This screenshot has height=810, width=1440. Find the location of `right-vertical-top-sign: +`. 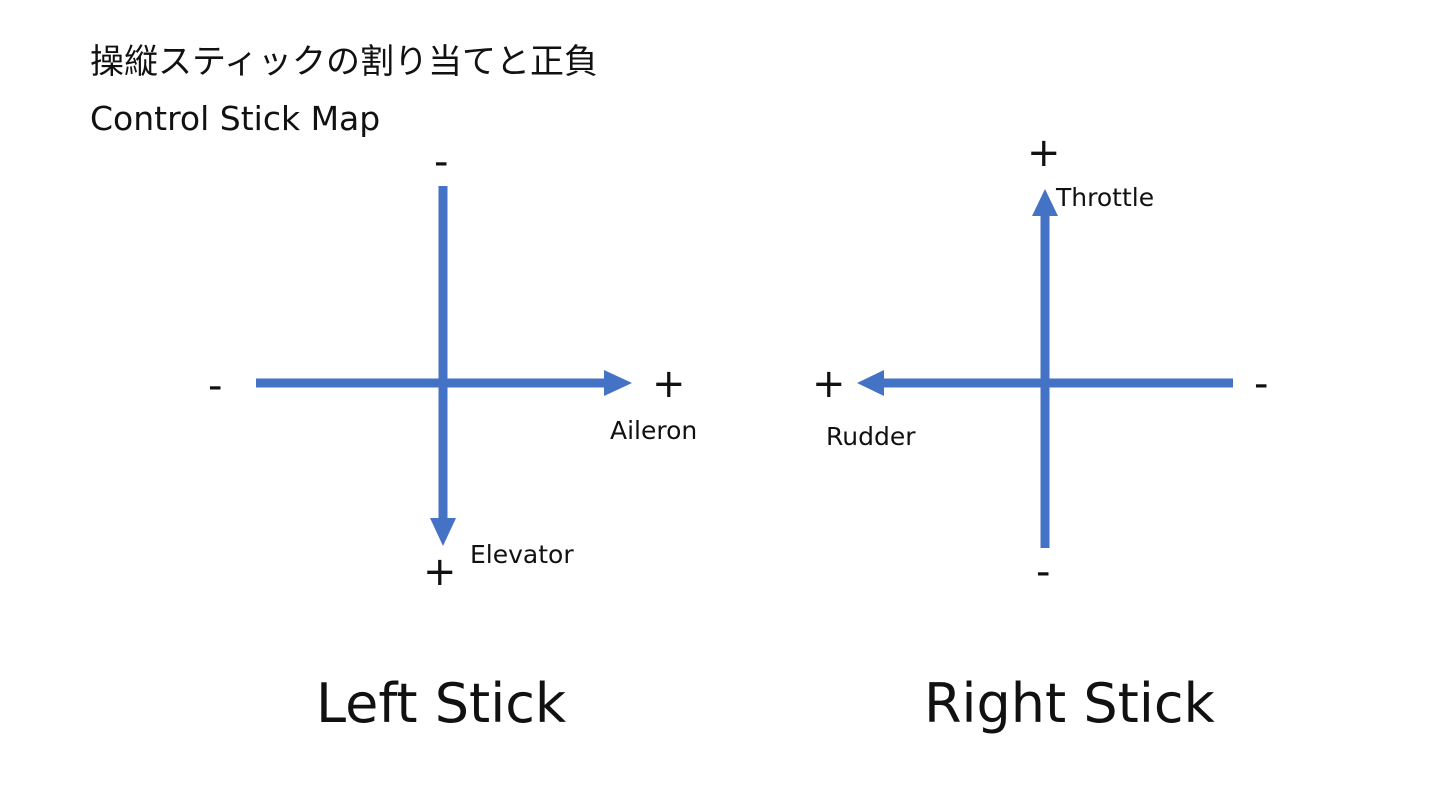

right-vertical-top-sign: + is located at coordinates (1044, 153).